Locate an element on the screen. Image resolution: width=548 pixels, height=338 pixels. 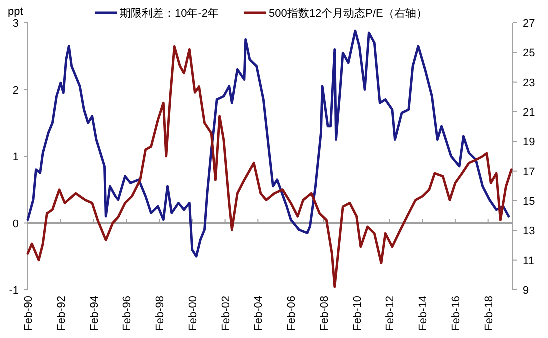
x-tick-label: Feb-04 is located at coordinates (259, 313).